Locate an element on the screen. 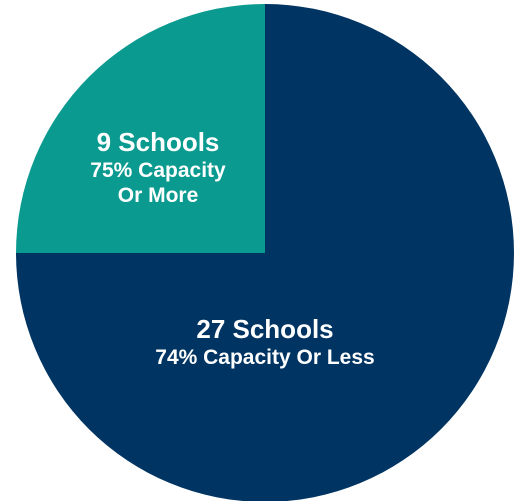  value-label: 9 Schools is located at coordinates (158, 142).